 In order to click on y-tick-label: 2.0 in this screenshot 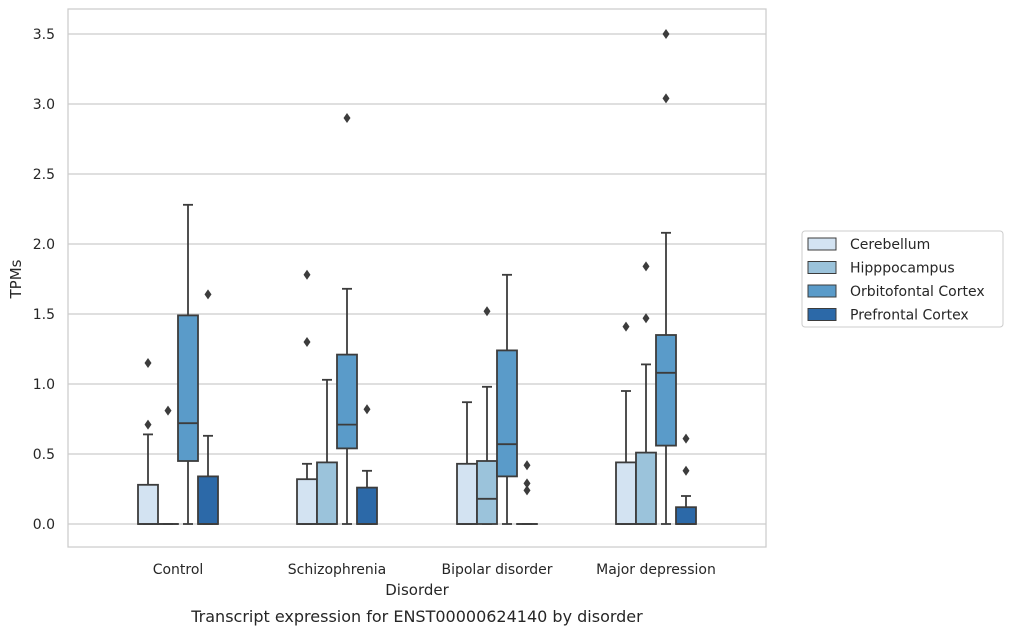, I will do `click(44, 245)`.